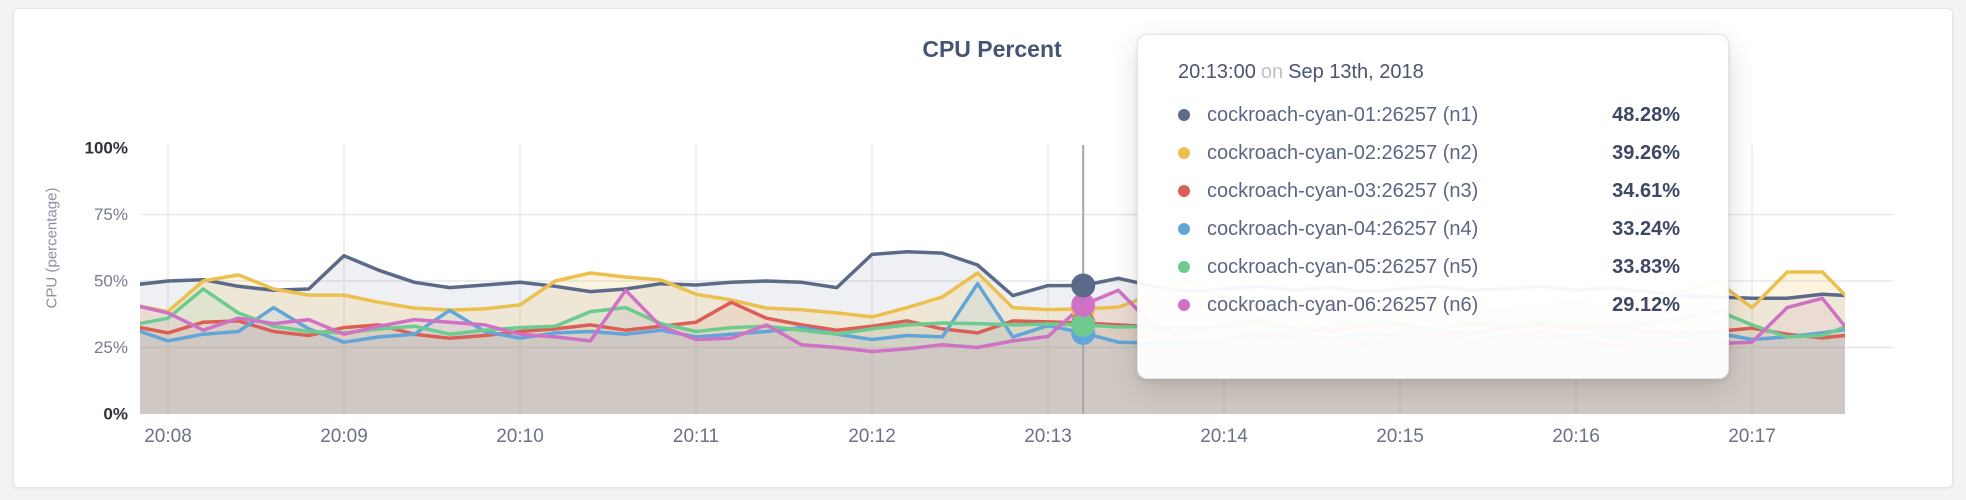 The image size is (1966, 500). I want to click on series-label: cockroach-cyan-01:26257 (n1), so click(1343, 114).